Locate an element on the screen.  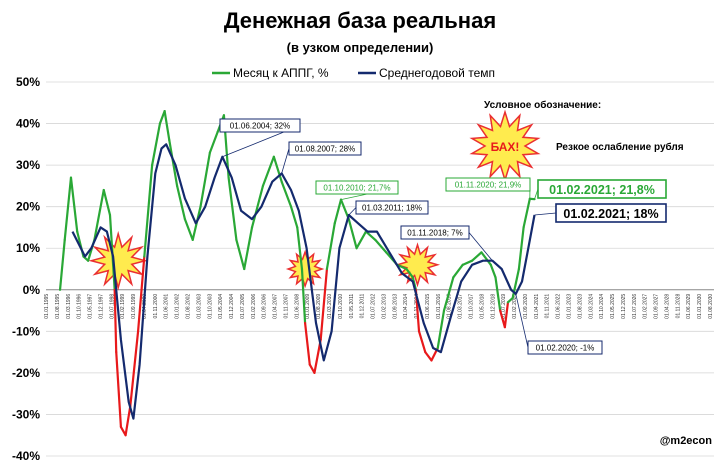
x-tick-label: 01.03.1996 is located at coordinates (69, 306).